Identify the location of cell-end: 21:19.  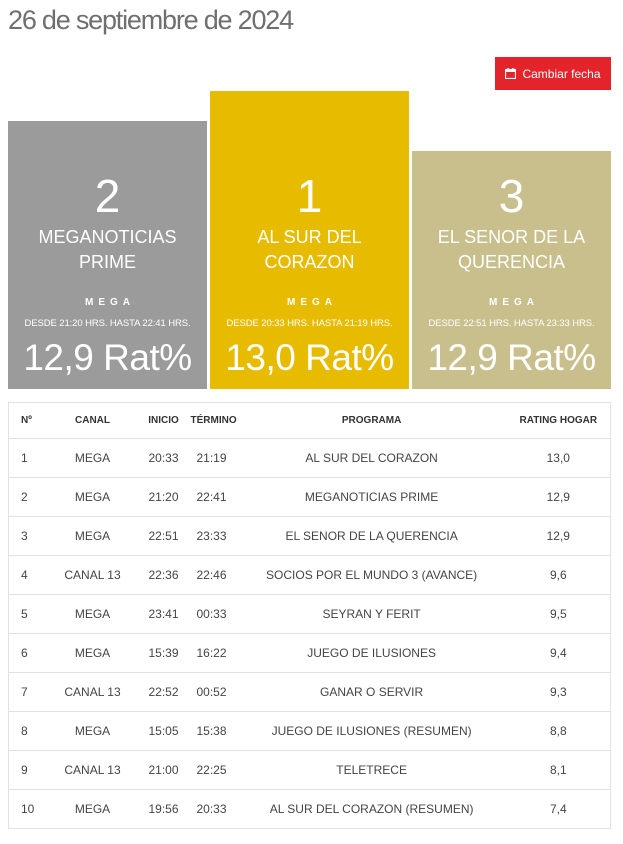
(212, 458).